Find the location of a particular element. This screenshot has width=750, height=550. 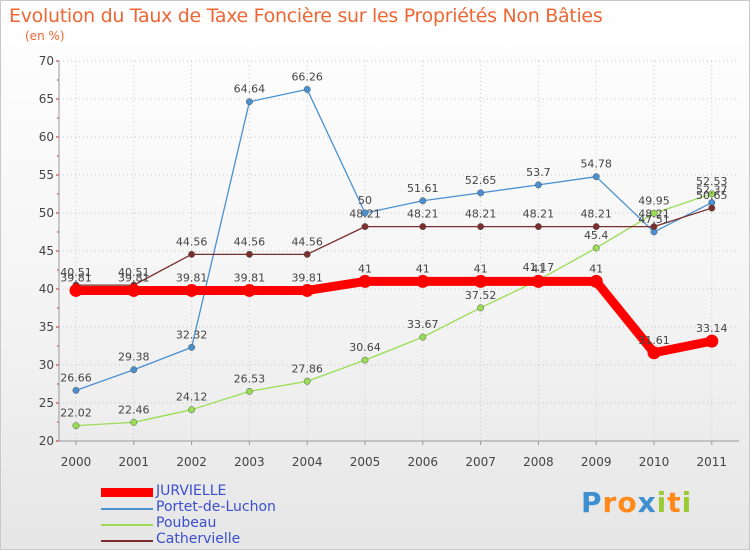

logo-letter: t is located at coordinates (674, 502).